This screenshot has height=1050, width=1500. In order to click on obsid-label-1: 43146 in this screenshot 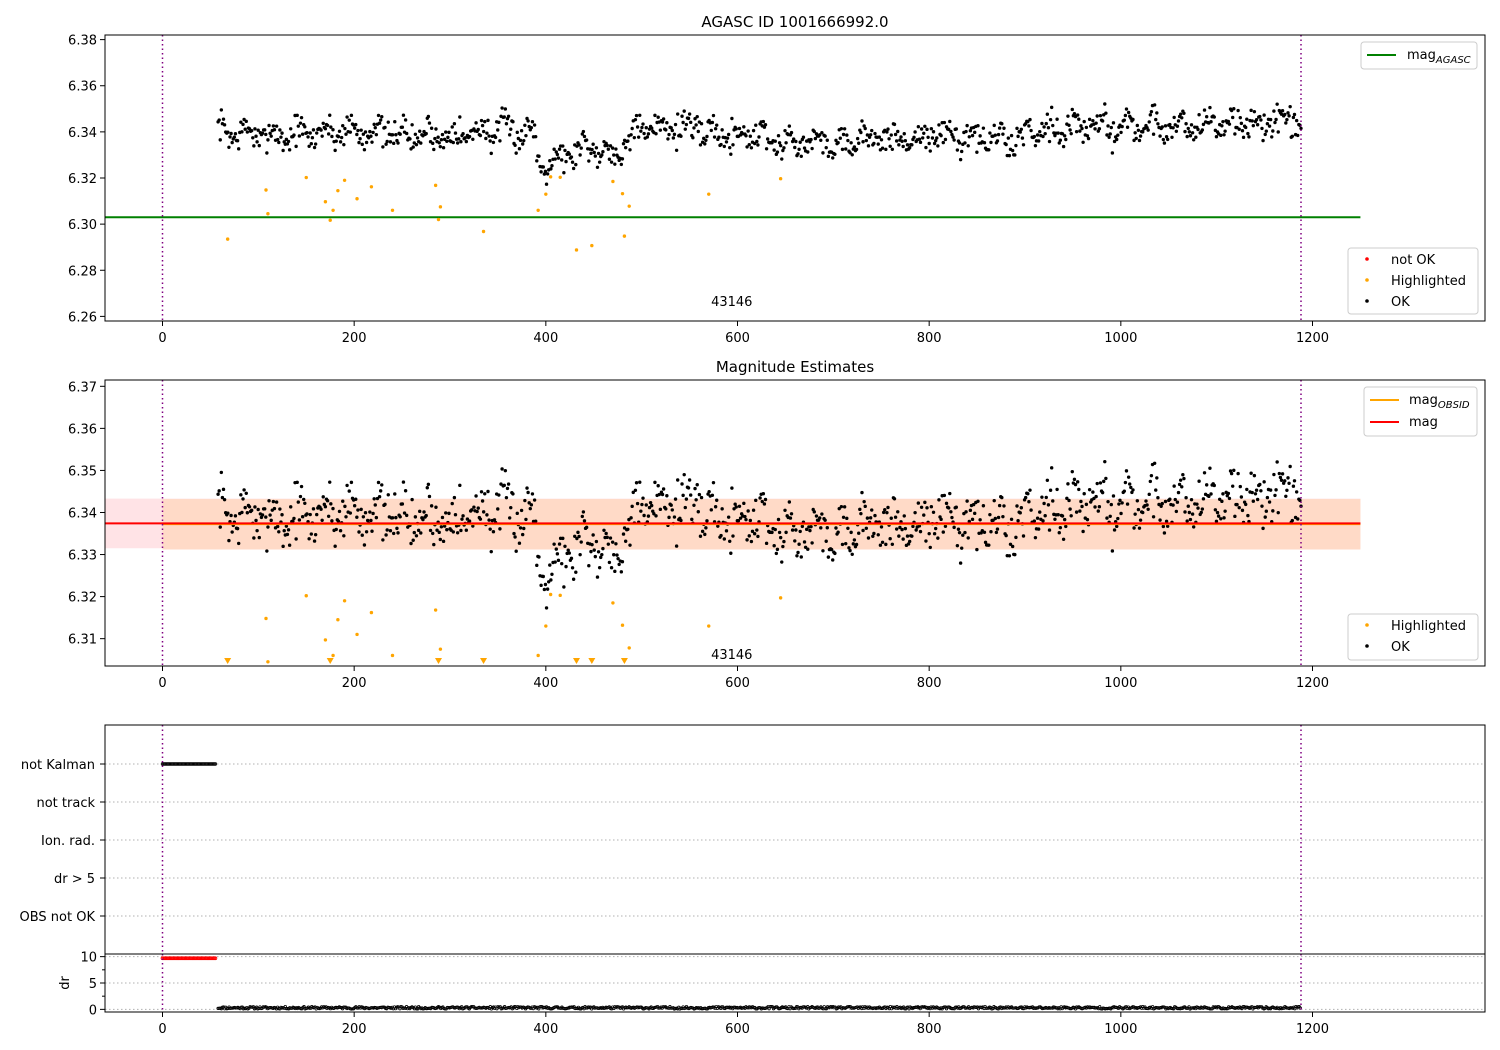, I will do `click(731, 302)`.